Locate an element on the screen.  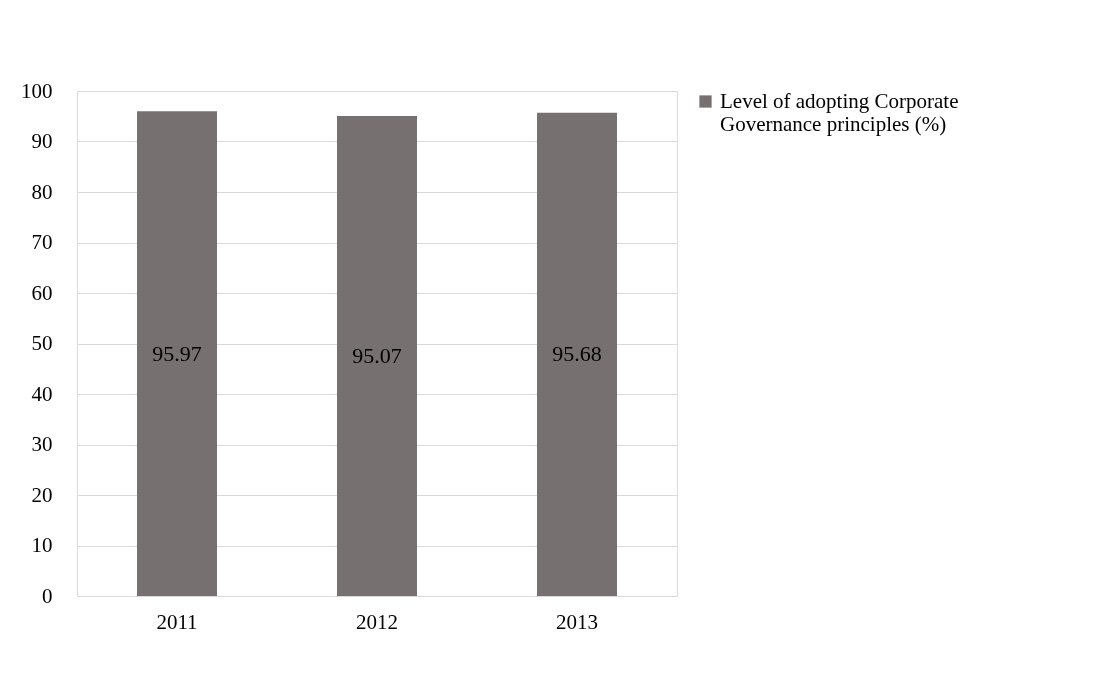
y-tick-label: 90 is located at coordinates (42, 141).